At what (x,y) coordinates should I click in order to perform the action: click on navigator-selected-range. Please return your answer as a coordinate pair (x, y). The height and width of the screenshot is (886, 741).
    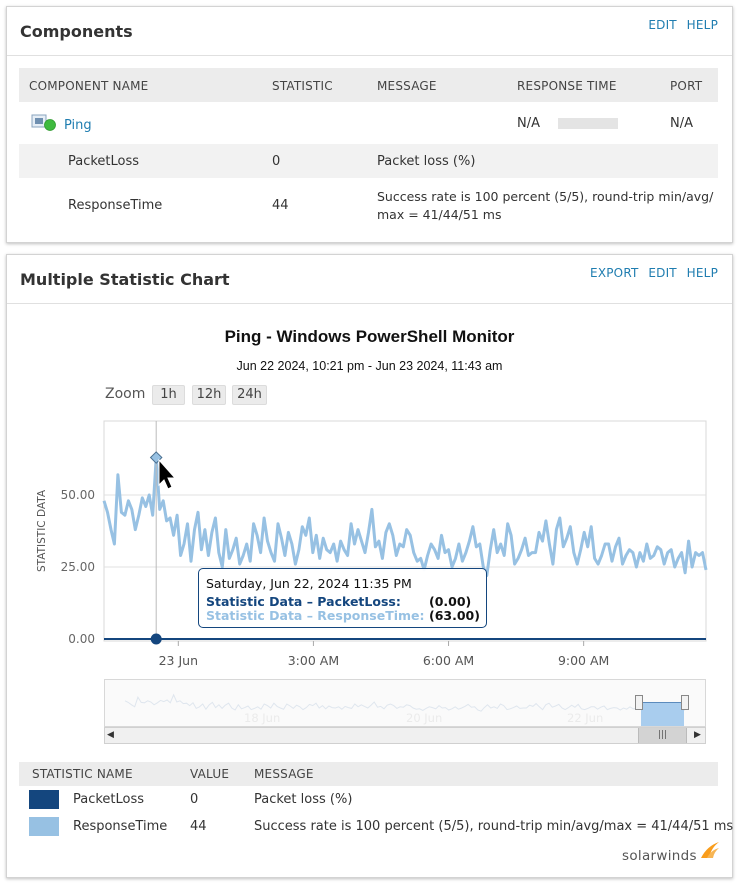
    Looking at the image, I should click on (662, 714).